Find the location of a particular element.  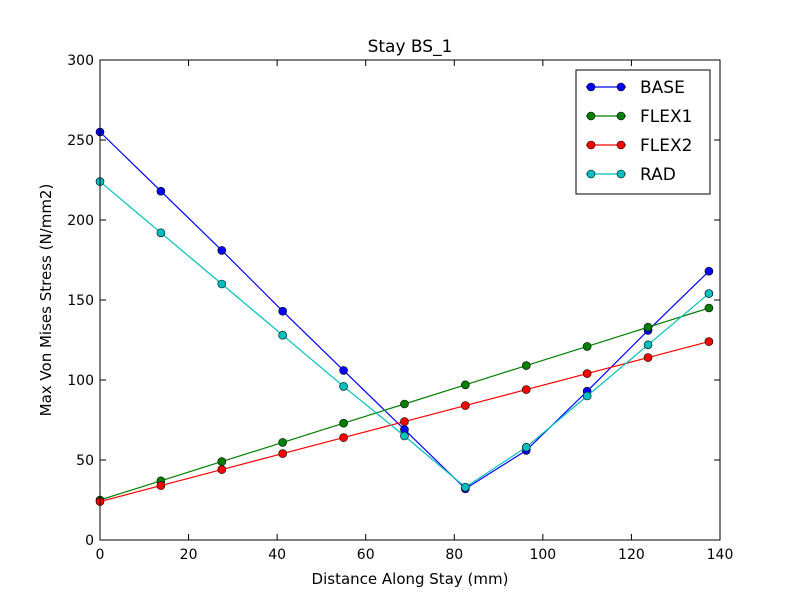

x-axis-label: Distance Along Stay (mm) is located at coordinates (410, 579).